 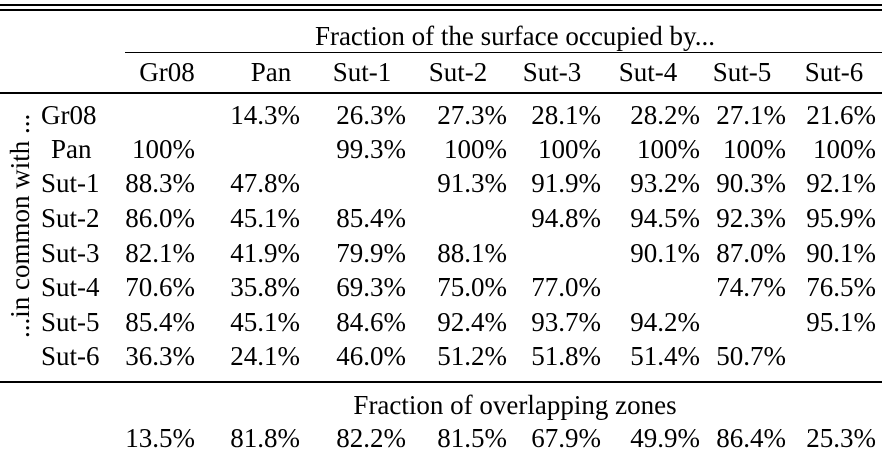 I want to click on table-cell: 91.9%, so click(x=566, y=183).